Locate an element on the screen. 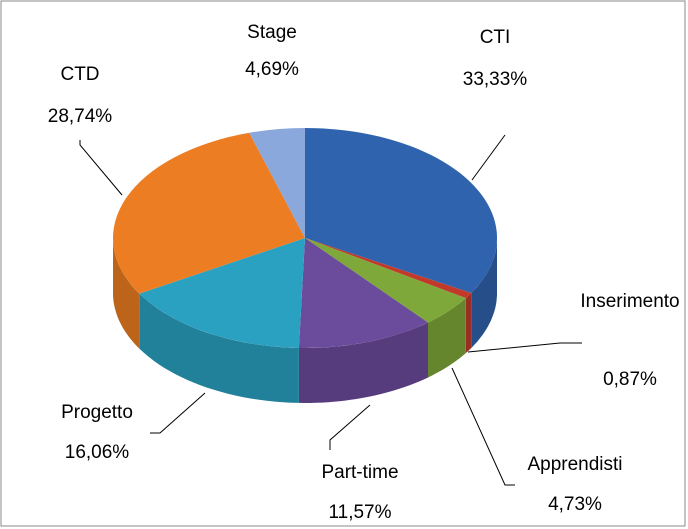 The width and height of the screenshot is (688, 529). slice-label: Apprendisti is located at coordinates (574, 464).